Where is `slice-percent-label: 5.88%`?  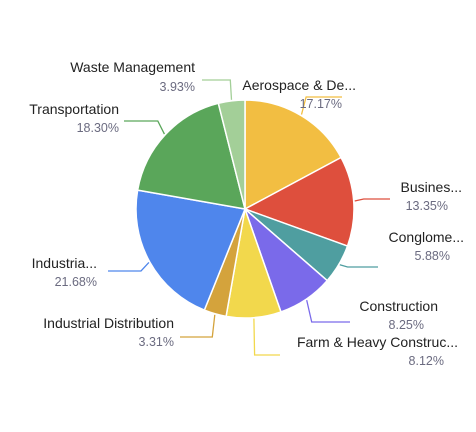
slice-percent-label: 5.88% is located at coordinates (432, 256).